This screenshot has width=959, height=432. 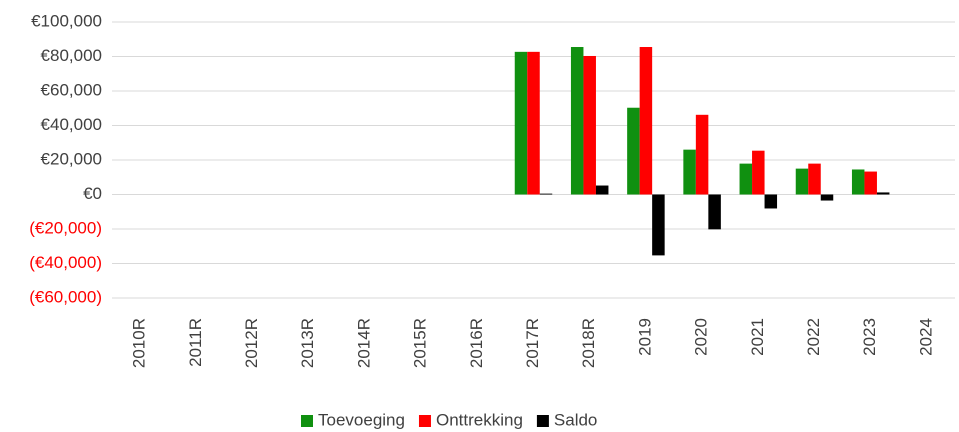 I want to click on x-tick-label: 2019, so click(x=644, y=337).